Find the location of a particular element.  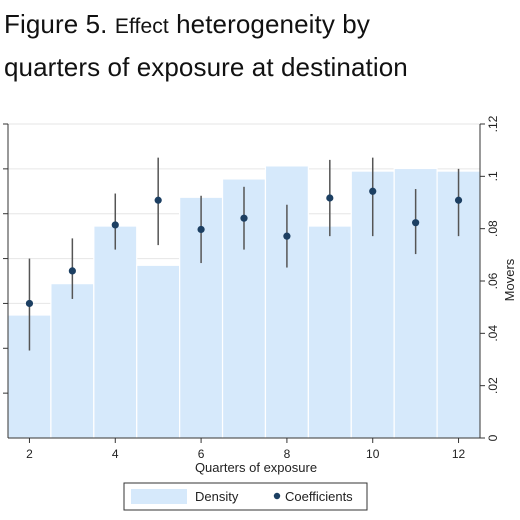

right-tick-label: .04 is located at coordinates (493, 333).